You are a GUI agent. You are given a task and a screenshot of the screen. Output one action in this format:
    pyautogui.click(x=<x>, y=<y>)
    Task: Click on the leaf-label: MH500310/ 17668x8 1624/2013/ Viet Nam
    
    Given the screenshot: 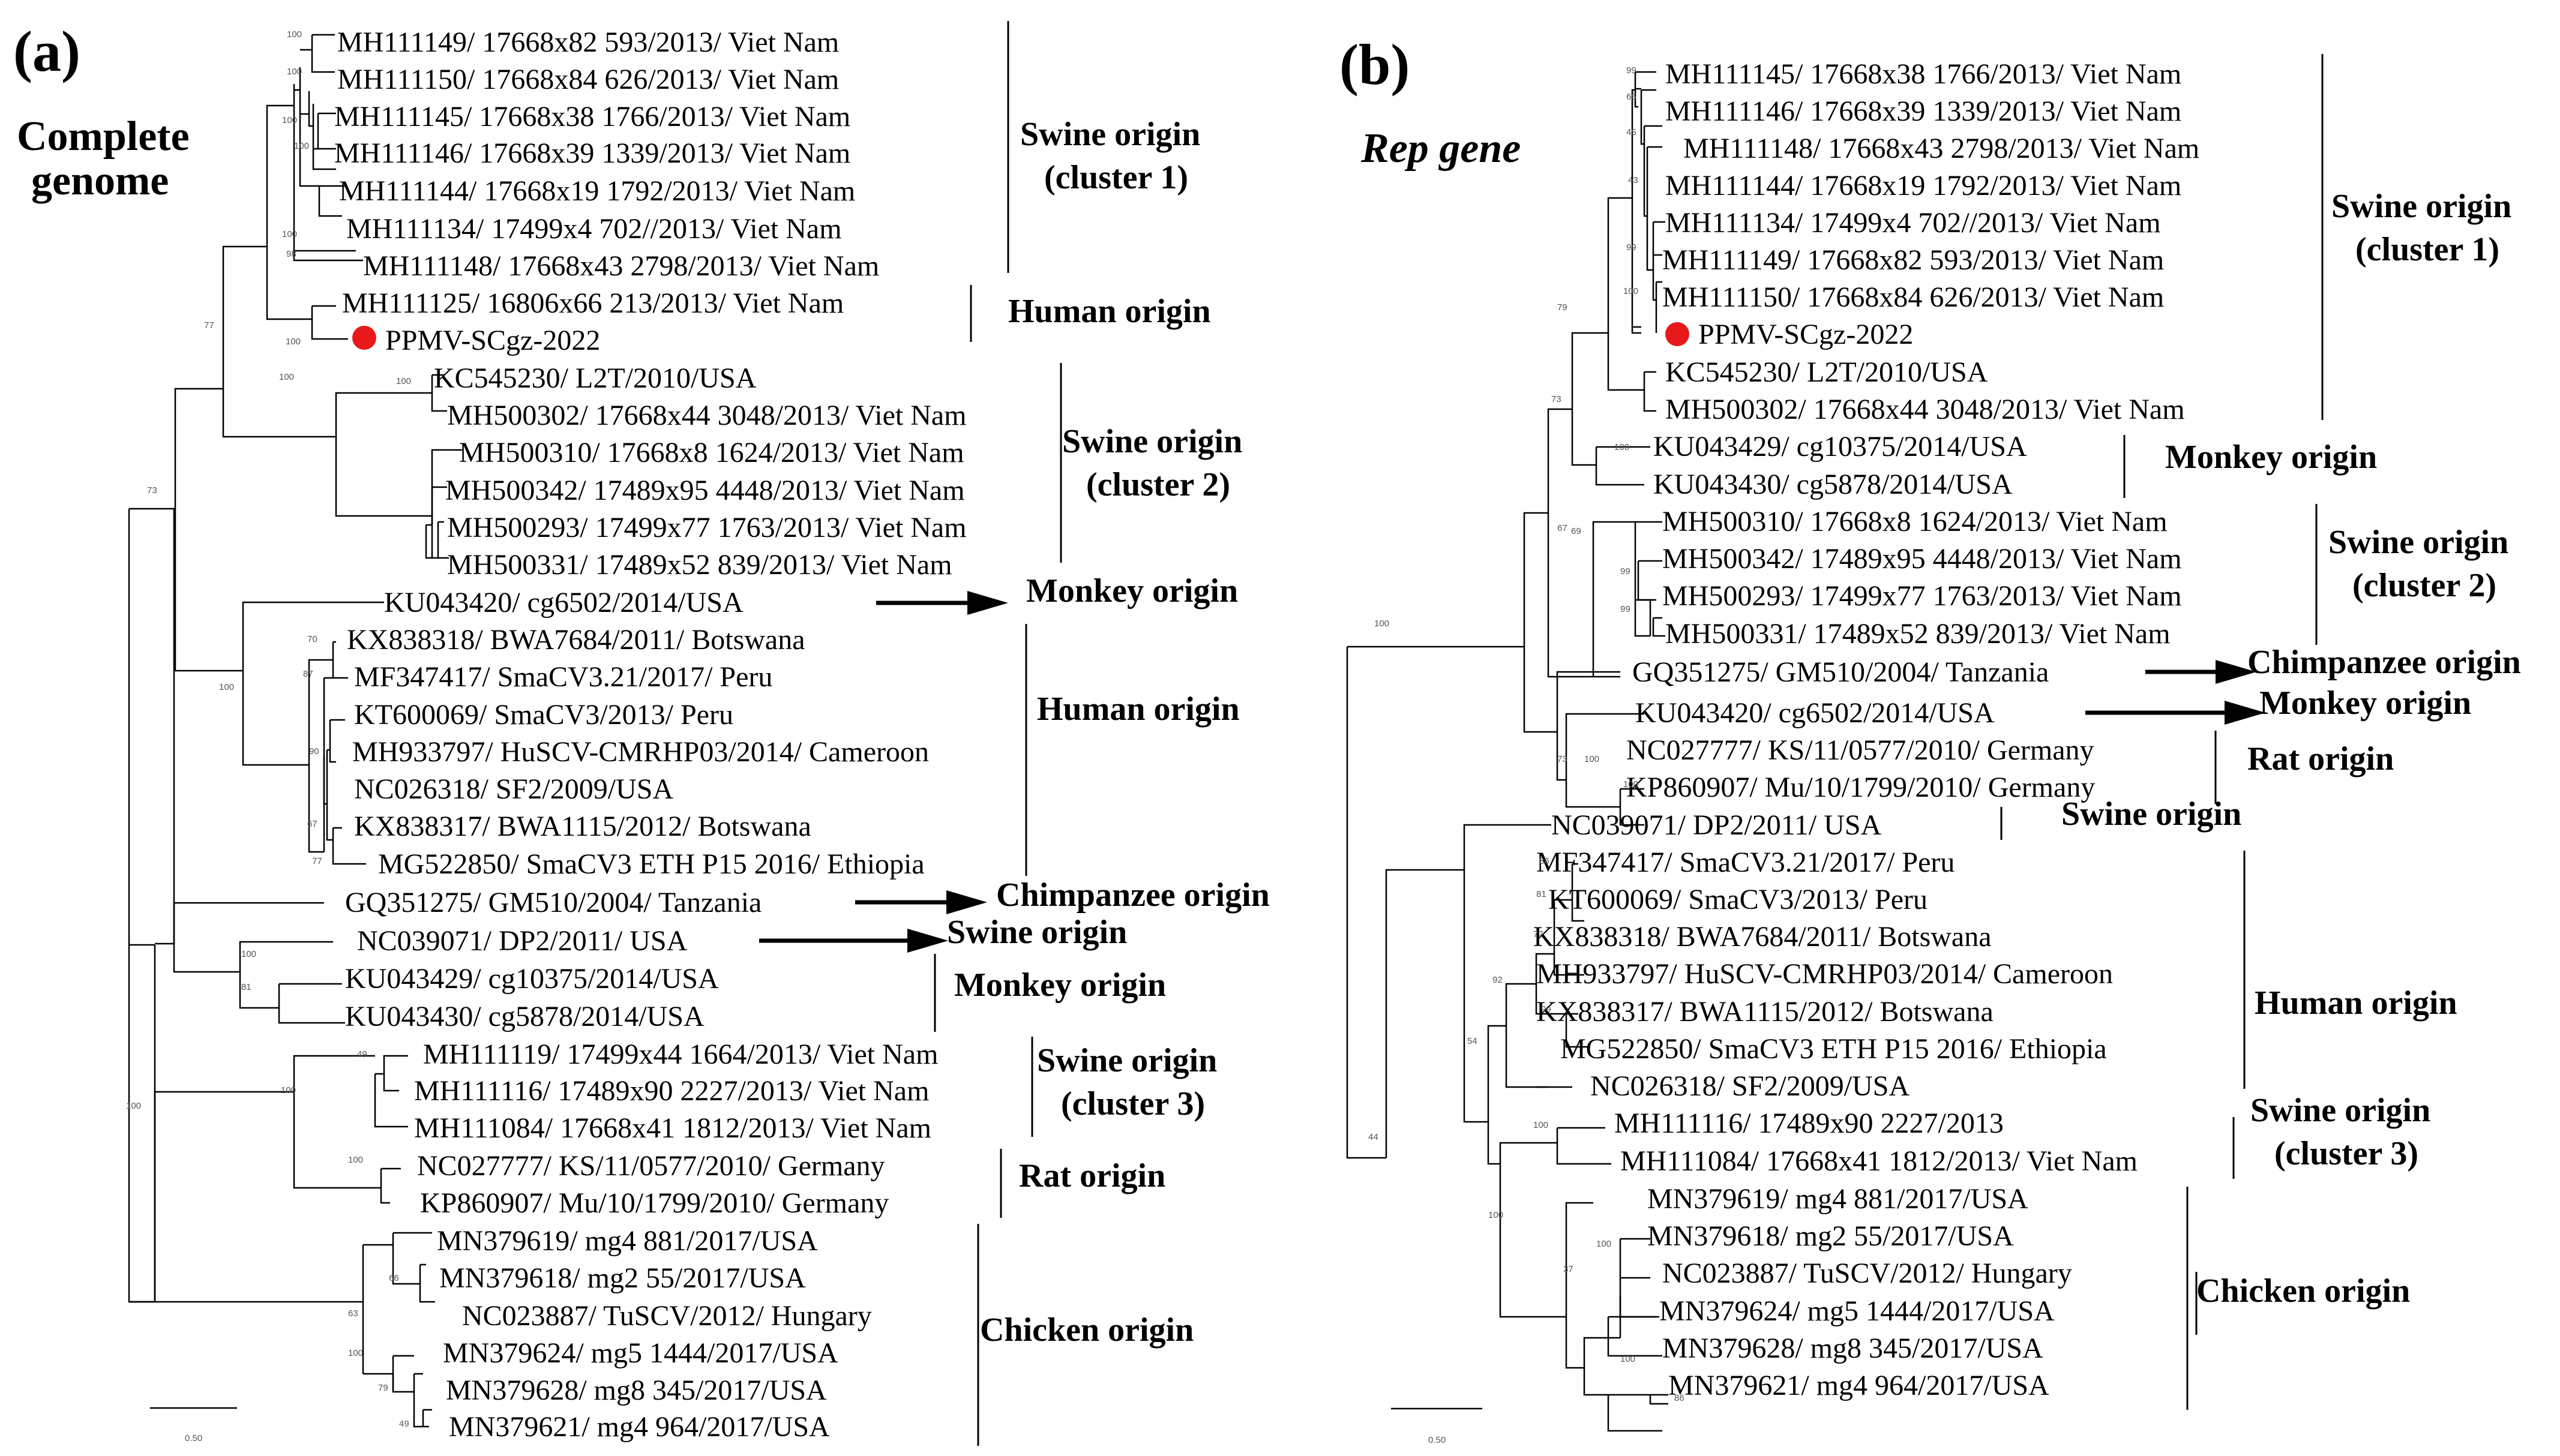 What is the action you would take?
    pyautogui.click(x=1915, y=522)
    